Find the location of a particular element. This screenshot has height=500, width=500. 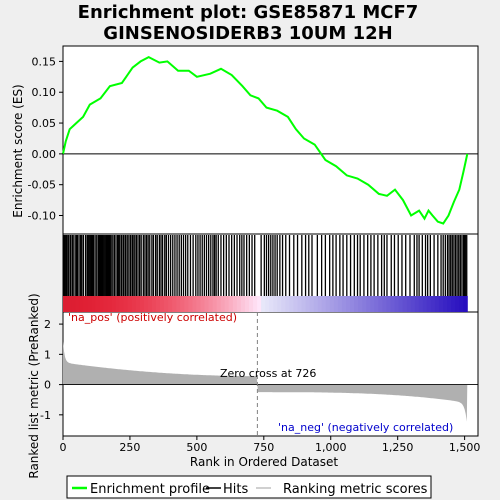

x-tick-label: 500 is located at coordinates (196, 447).